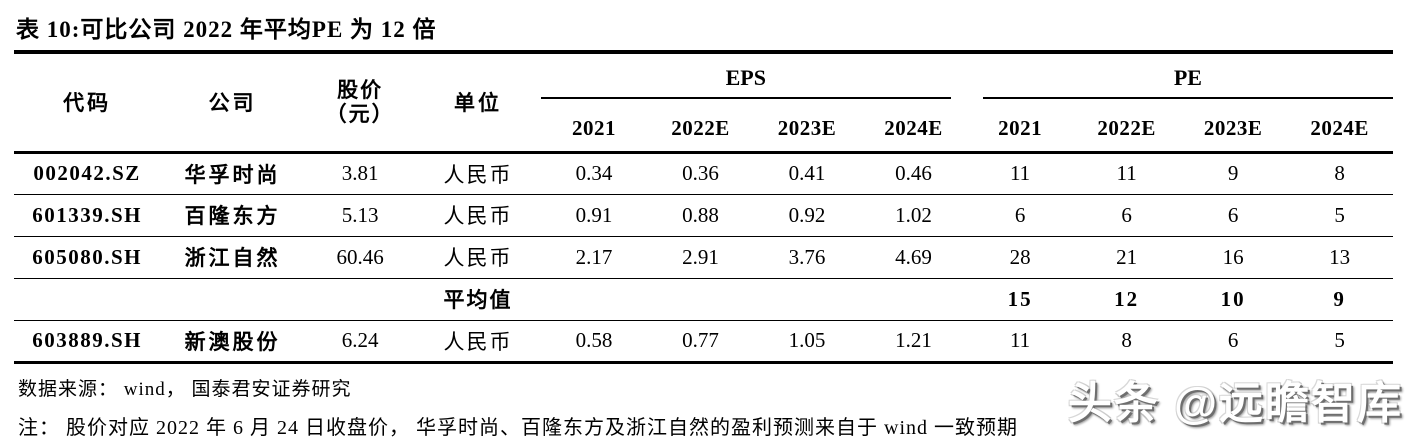 Image resolution: width=1407 pixels, height=440 pixels. Describe the element at coordinates (700, 215) in the screenshot. I see `cell-eps-2022e: 0.88` at that location.